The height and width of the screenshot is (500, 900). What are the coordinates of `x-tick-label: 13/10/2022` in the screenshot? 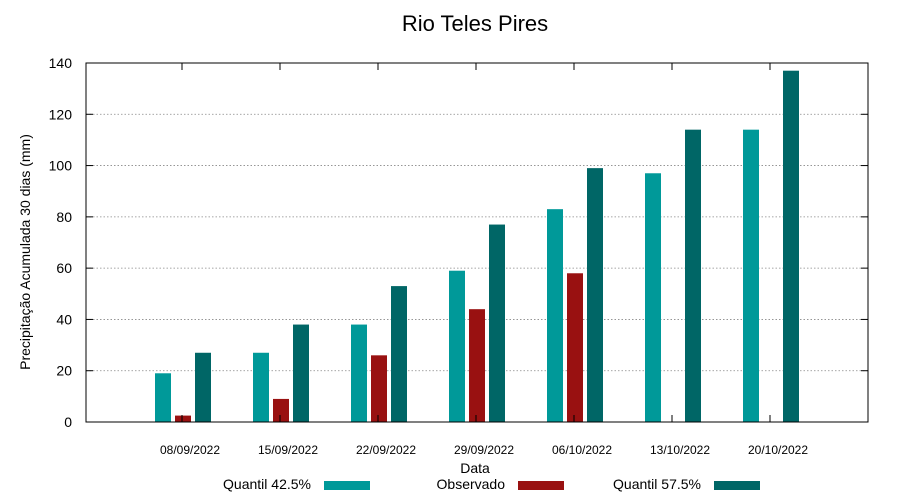 It's located at (680, 450).